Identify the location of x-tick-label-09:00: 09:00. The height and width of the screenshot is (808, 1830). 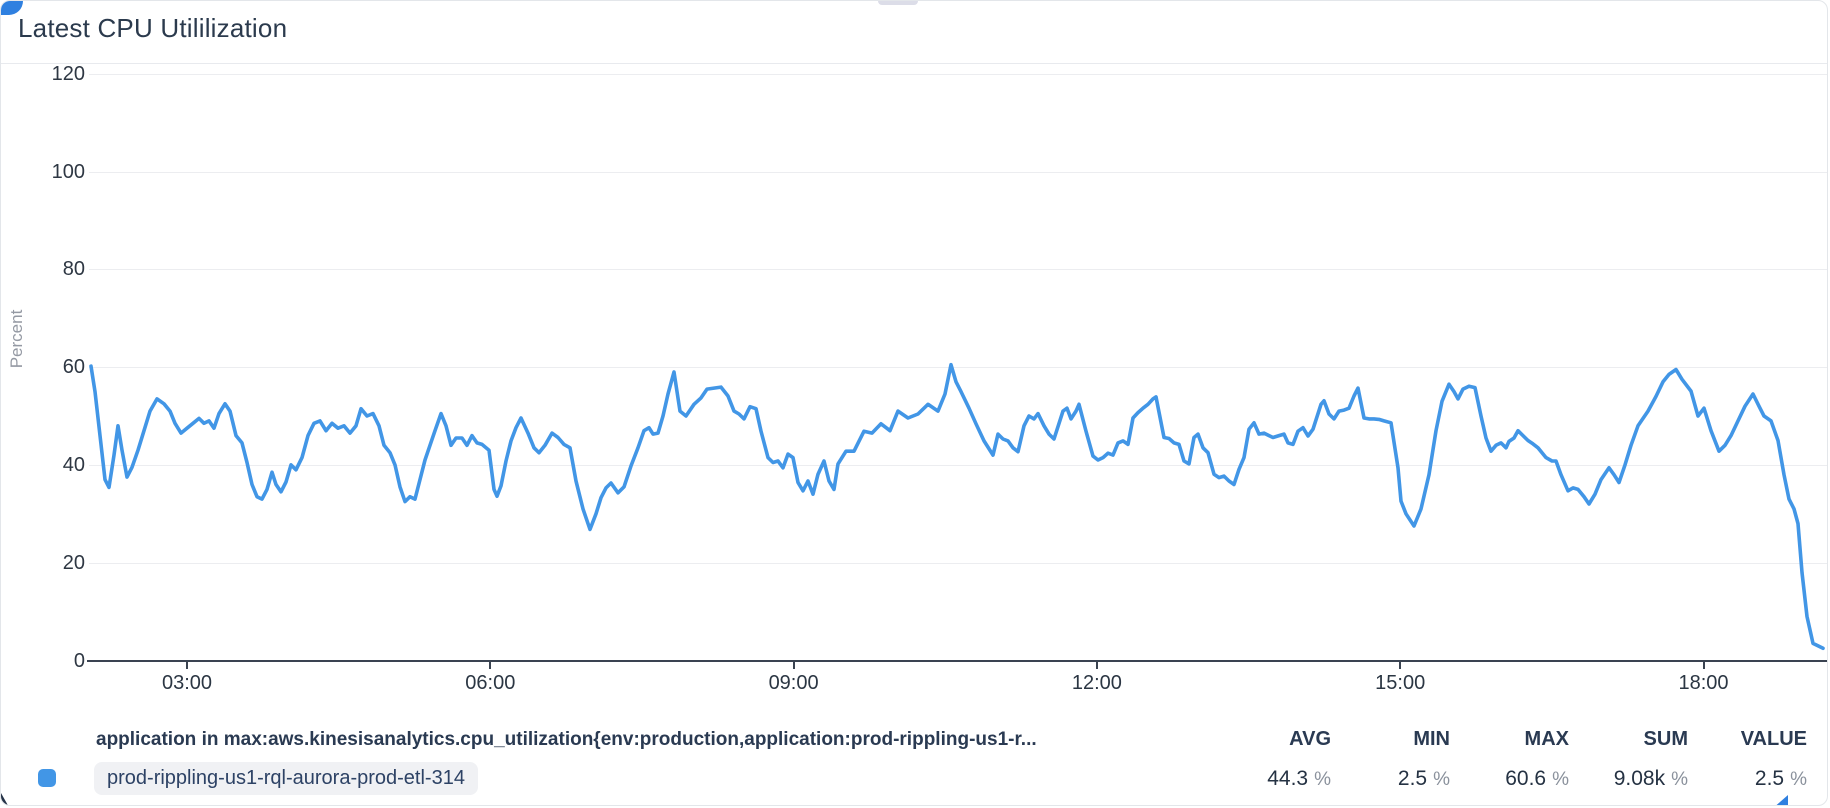
(793, 683).